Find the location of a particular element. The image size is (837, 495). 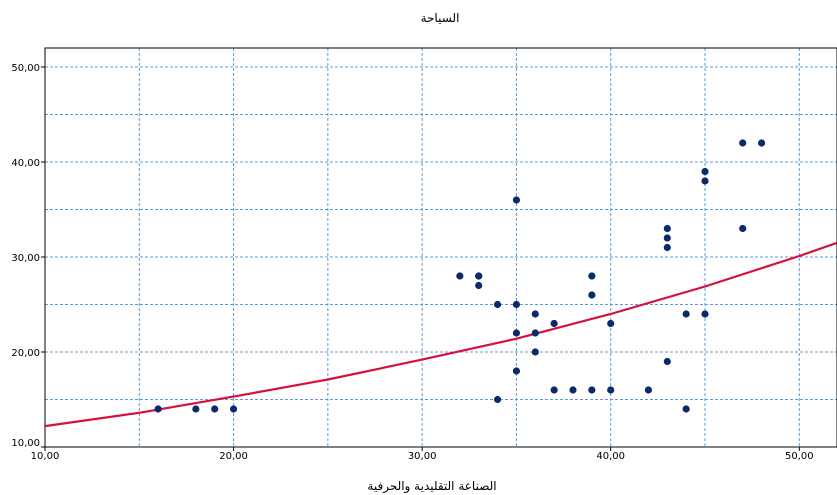

x-axis-ticks: 10,00 20,00 30,00 40,00 50,00 is located at coordinates (422, 454).